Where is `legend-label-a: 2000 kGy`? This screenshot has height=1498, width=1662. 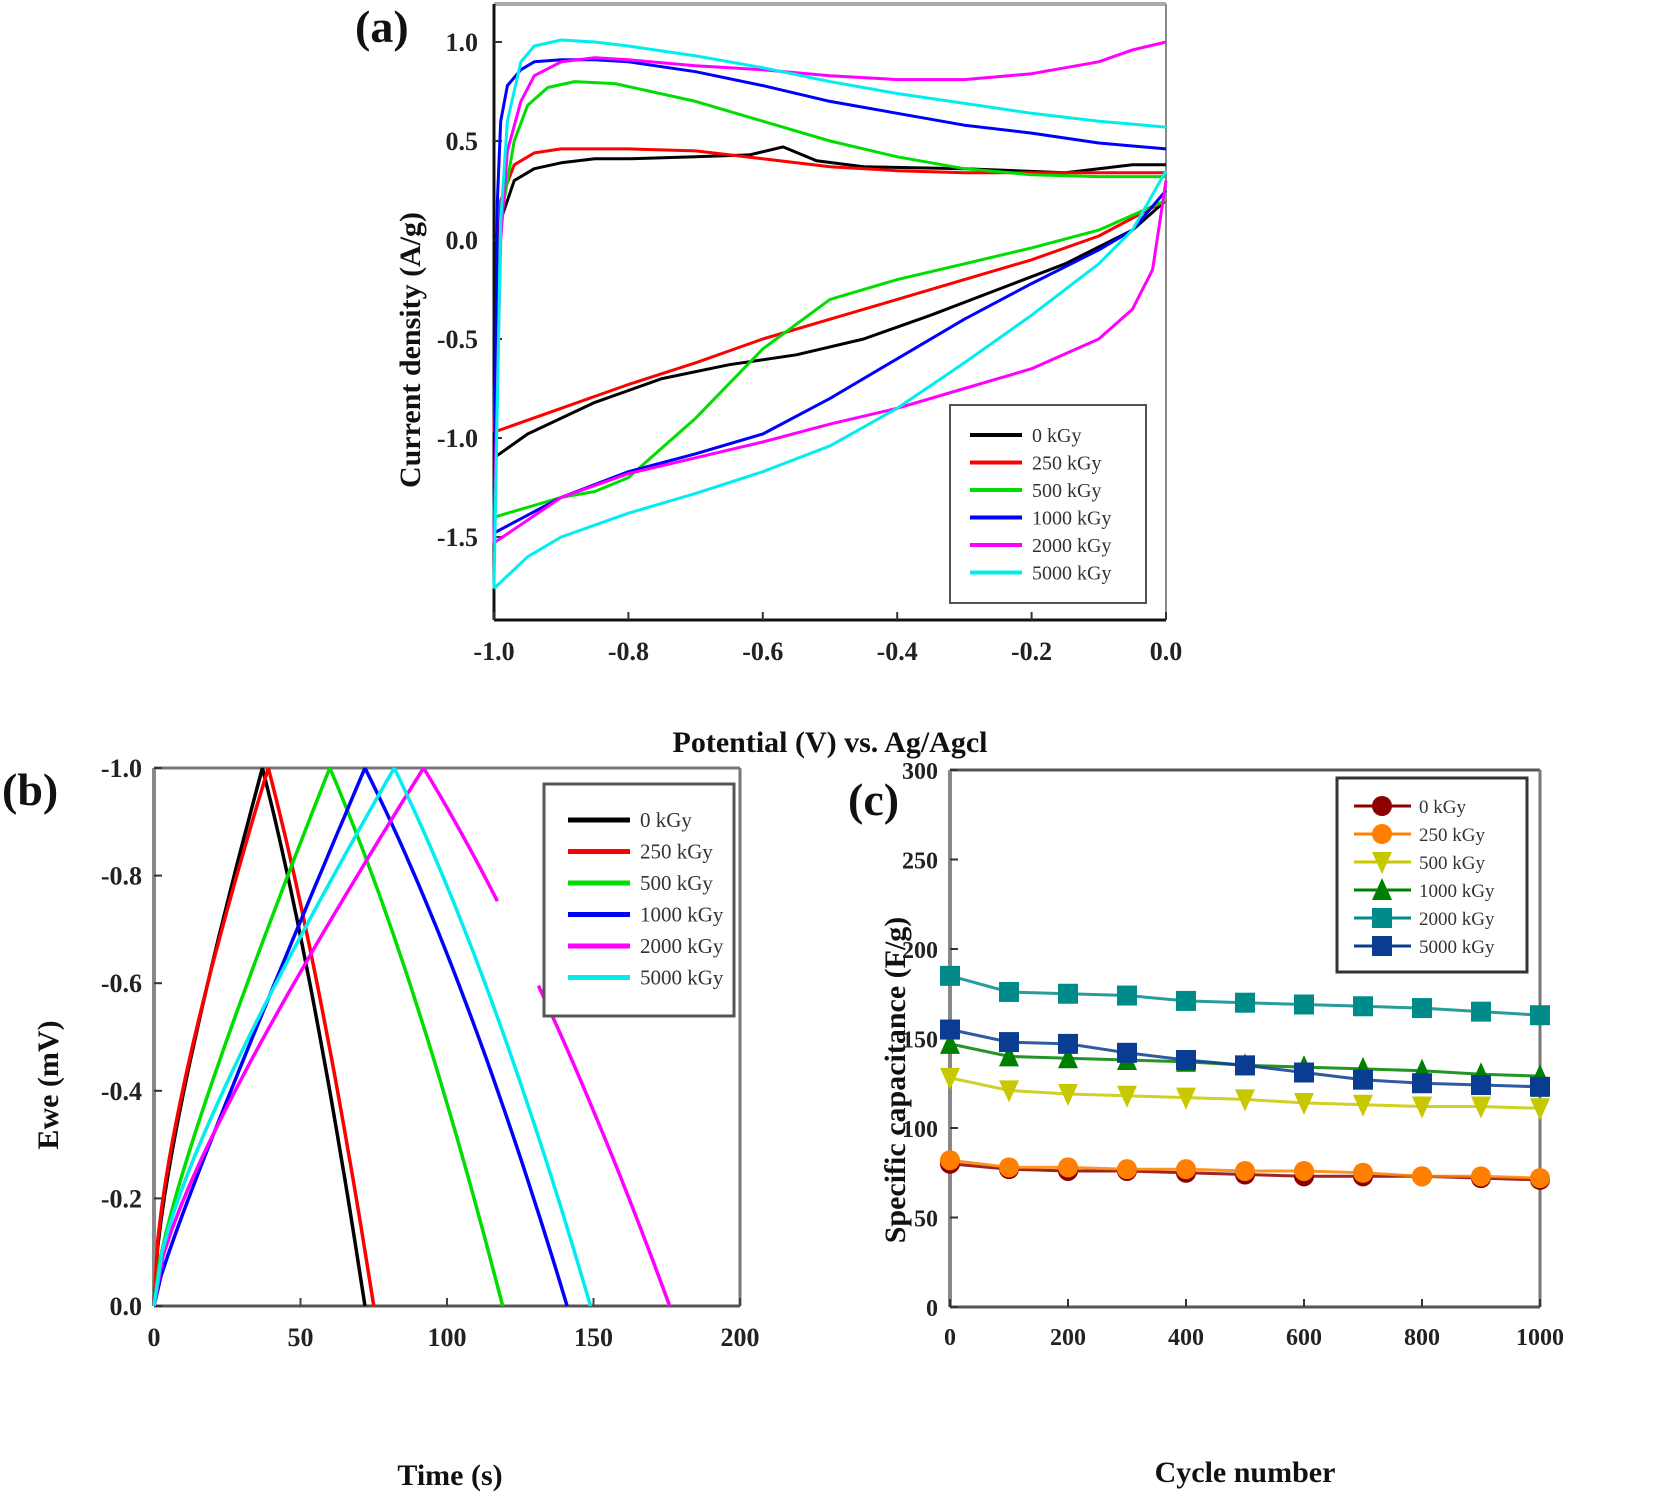 legend-label-a: 2000 kGy is located at coordinates (1071, 546).